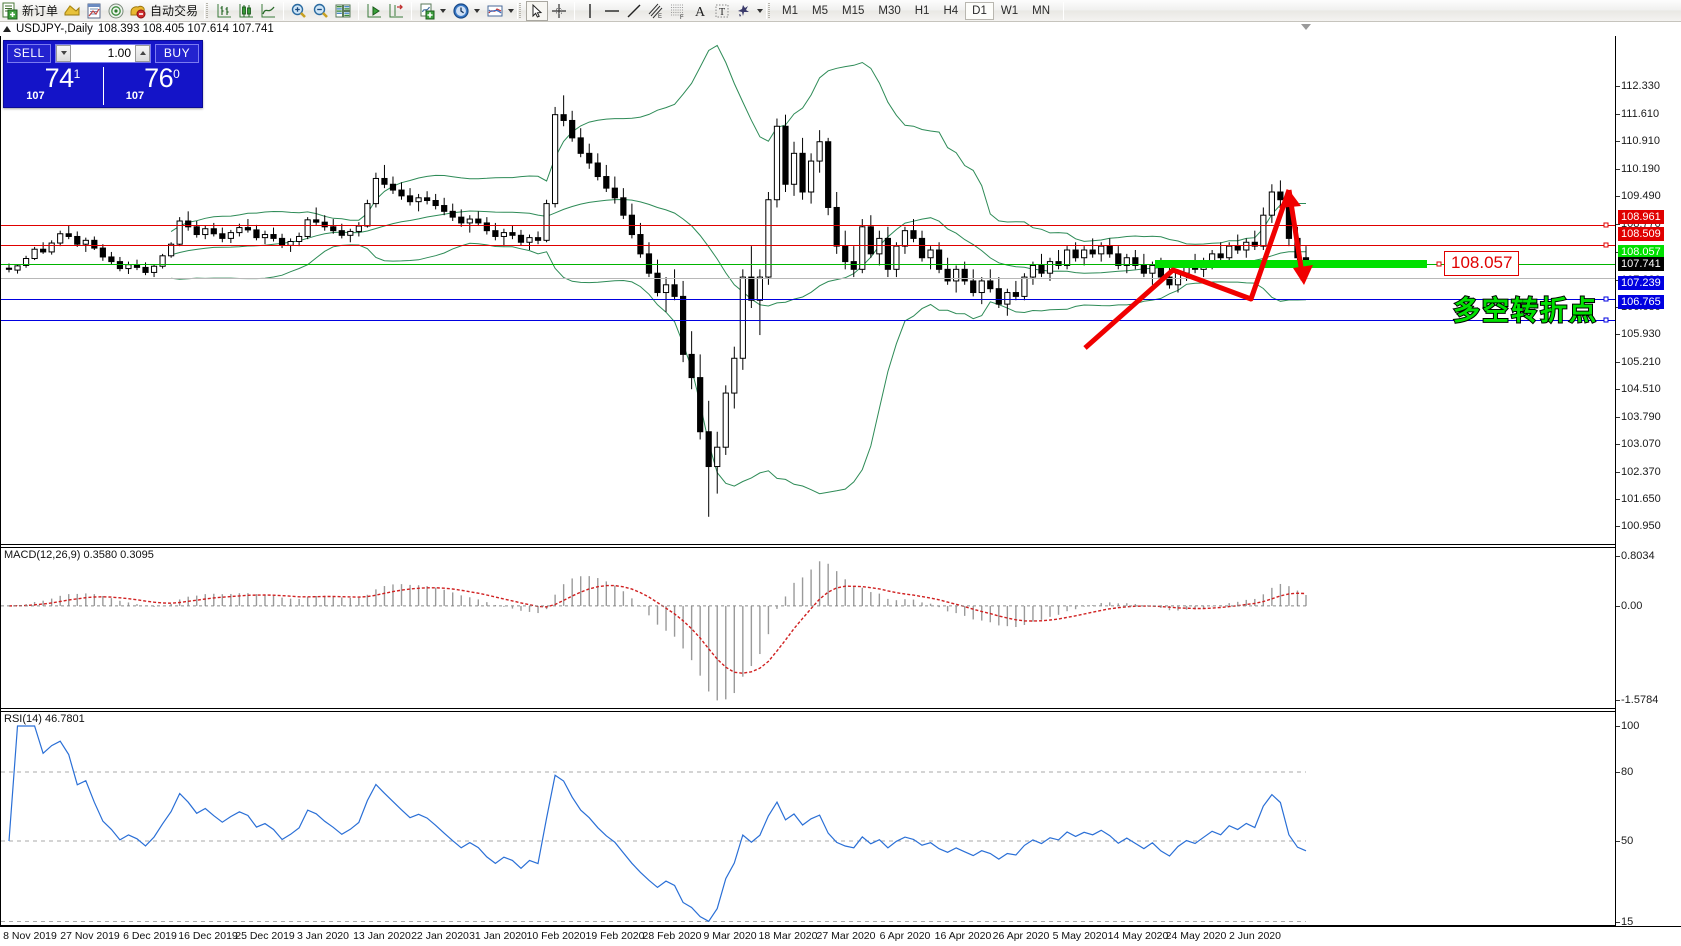 Image resolution: width=1681 pixels, height=946 pixels. Describe the element at coordinates (1641, 283) in the screenshot. I see `price-level-badge: 107.239` at that location.